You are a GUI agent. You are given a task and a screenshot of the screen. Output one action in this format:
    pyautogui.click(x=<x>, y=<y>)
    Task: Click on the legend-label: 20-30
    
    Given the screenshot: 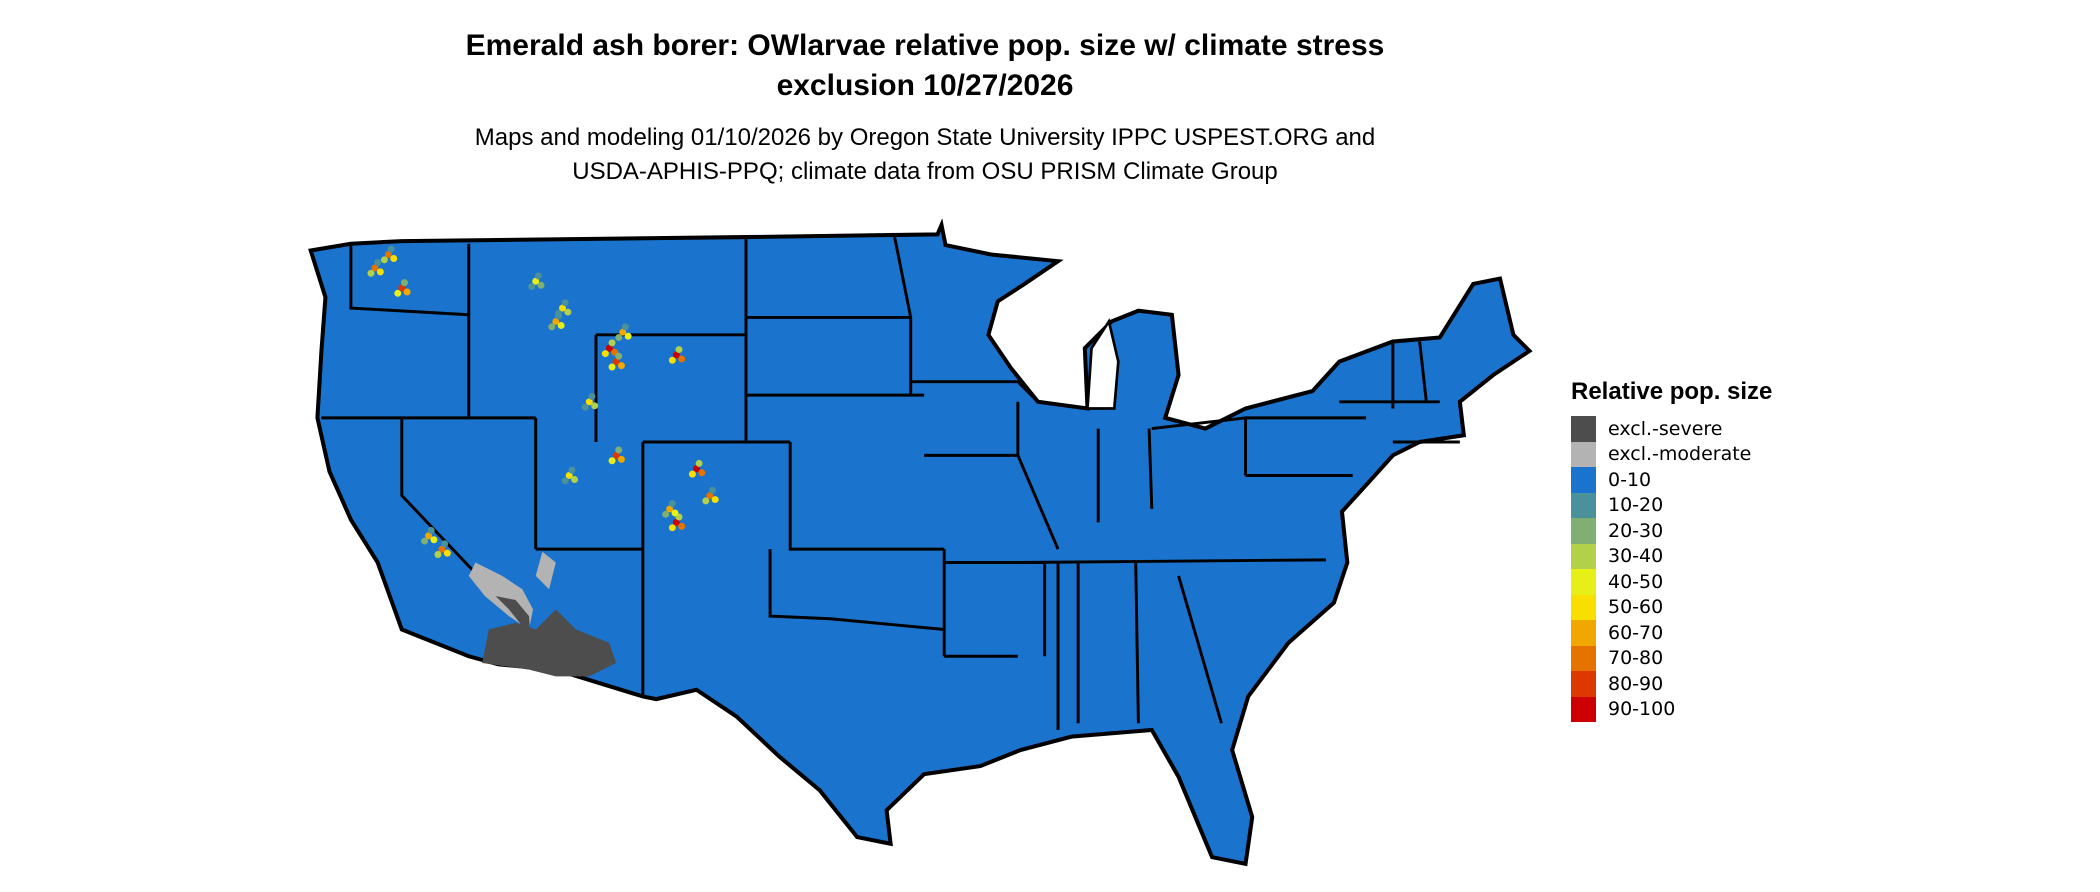 What is the action you would take?
    pyautogui.click(x=1636, y=530)
    